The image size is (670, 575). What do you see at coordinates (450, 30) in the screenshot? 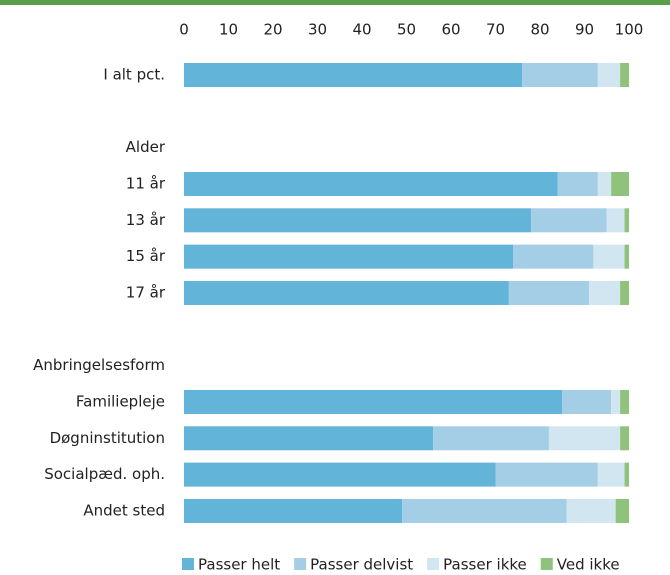
I see `x-tick-label: 60` at bounding box center [450, 30].